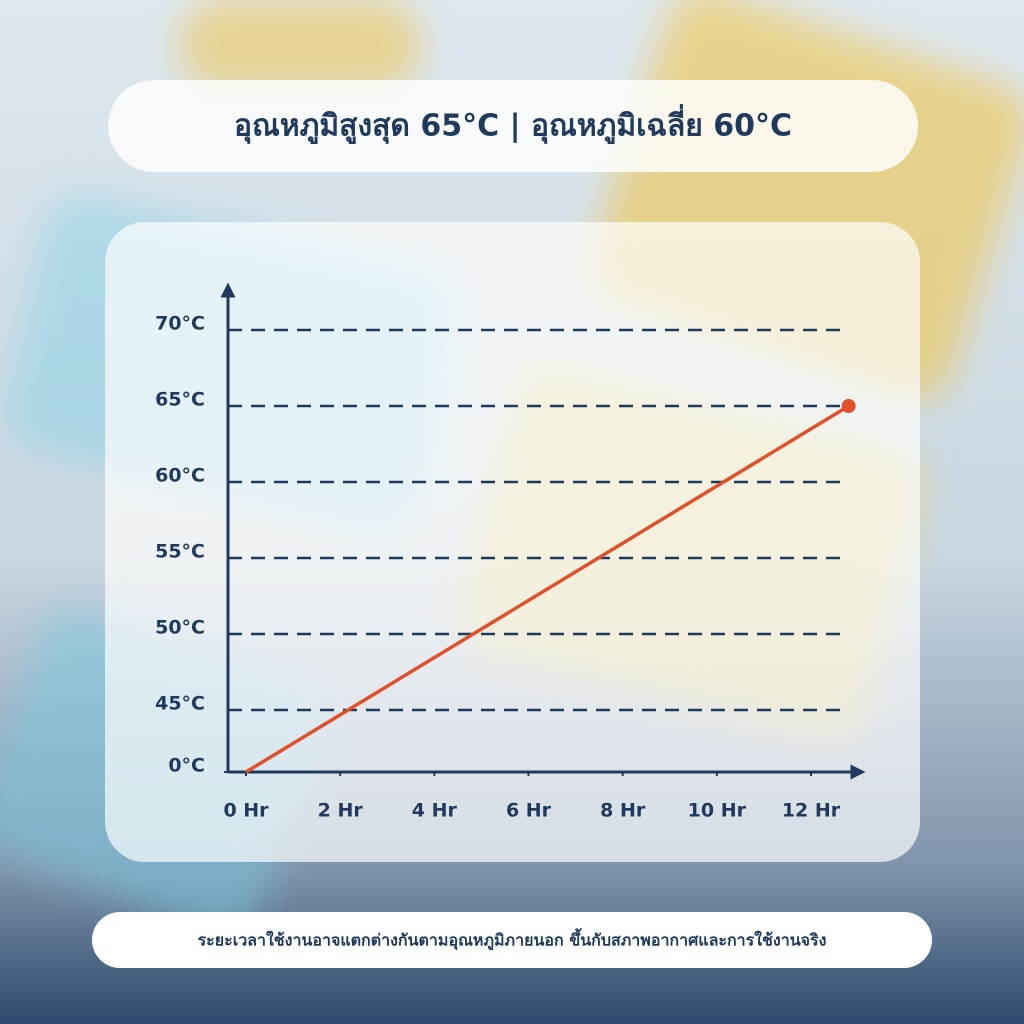 This screenshot has width=1024, height=1024. I want to click on note-pill, so click(512, 940).